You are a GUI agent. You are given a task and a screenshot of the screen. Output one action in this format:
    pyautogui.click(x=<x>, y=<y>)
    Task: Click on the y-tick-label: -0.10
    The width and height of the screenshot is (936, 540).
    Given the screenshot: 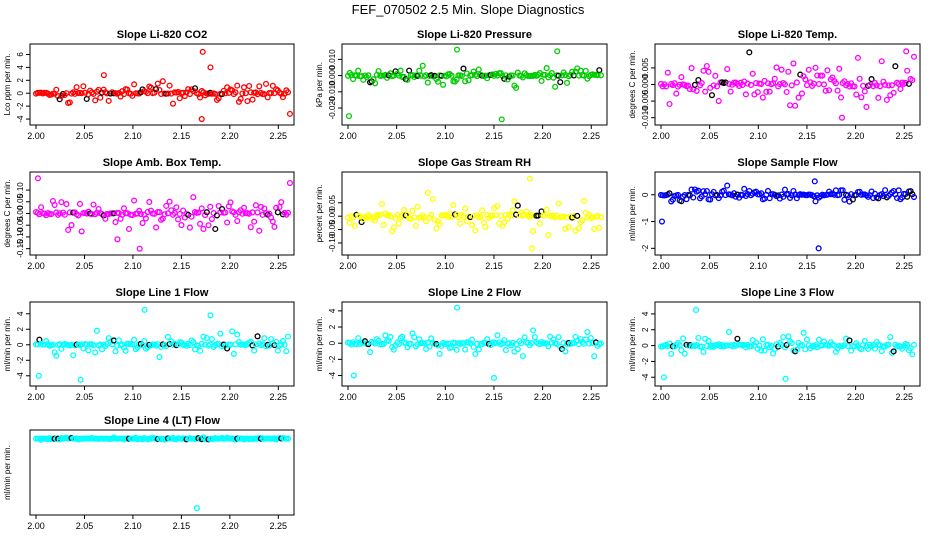 What is the action you would take?
    pyautogui.click(x=20, y=236)
    